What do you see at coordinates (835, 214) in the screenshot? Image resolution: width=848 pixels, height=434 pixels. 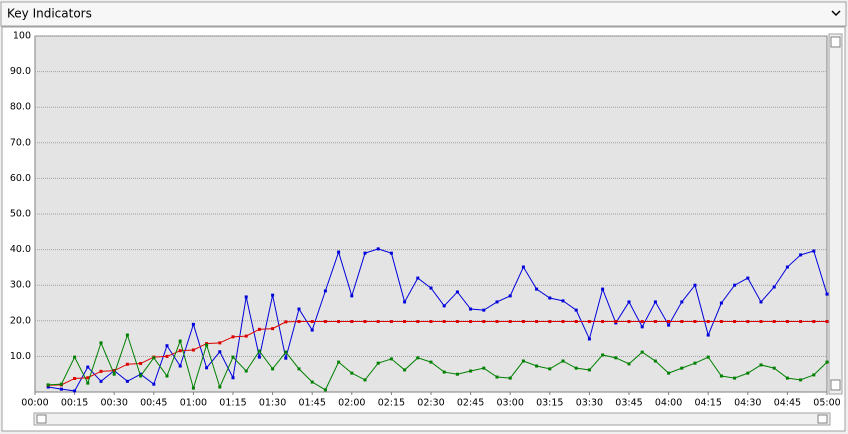 I see `vertical-scrollbar` at bounding box center [835, 214].